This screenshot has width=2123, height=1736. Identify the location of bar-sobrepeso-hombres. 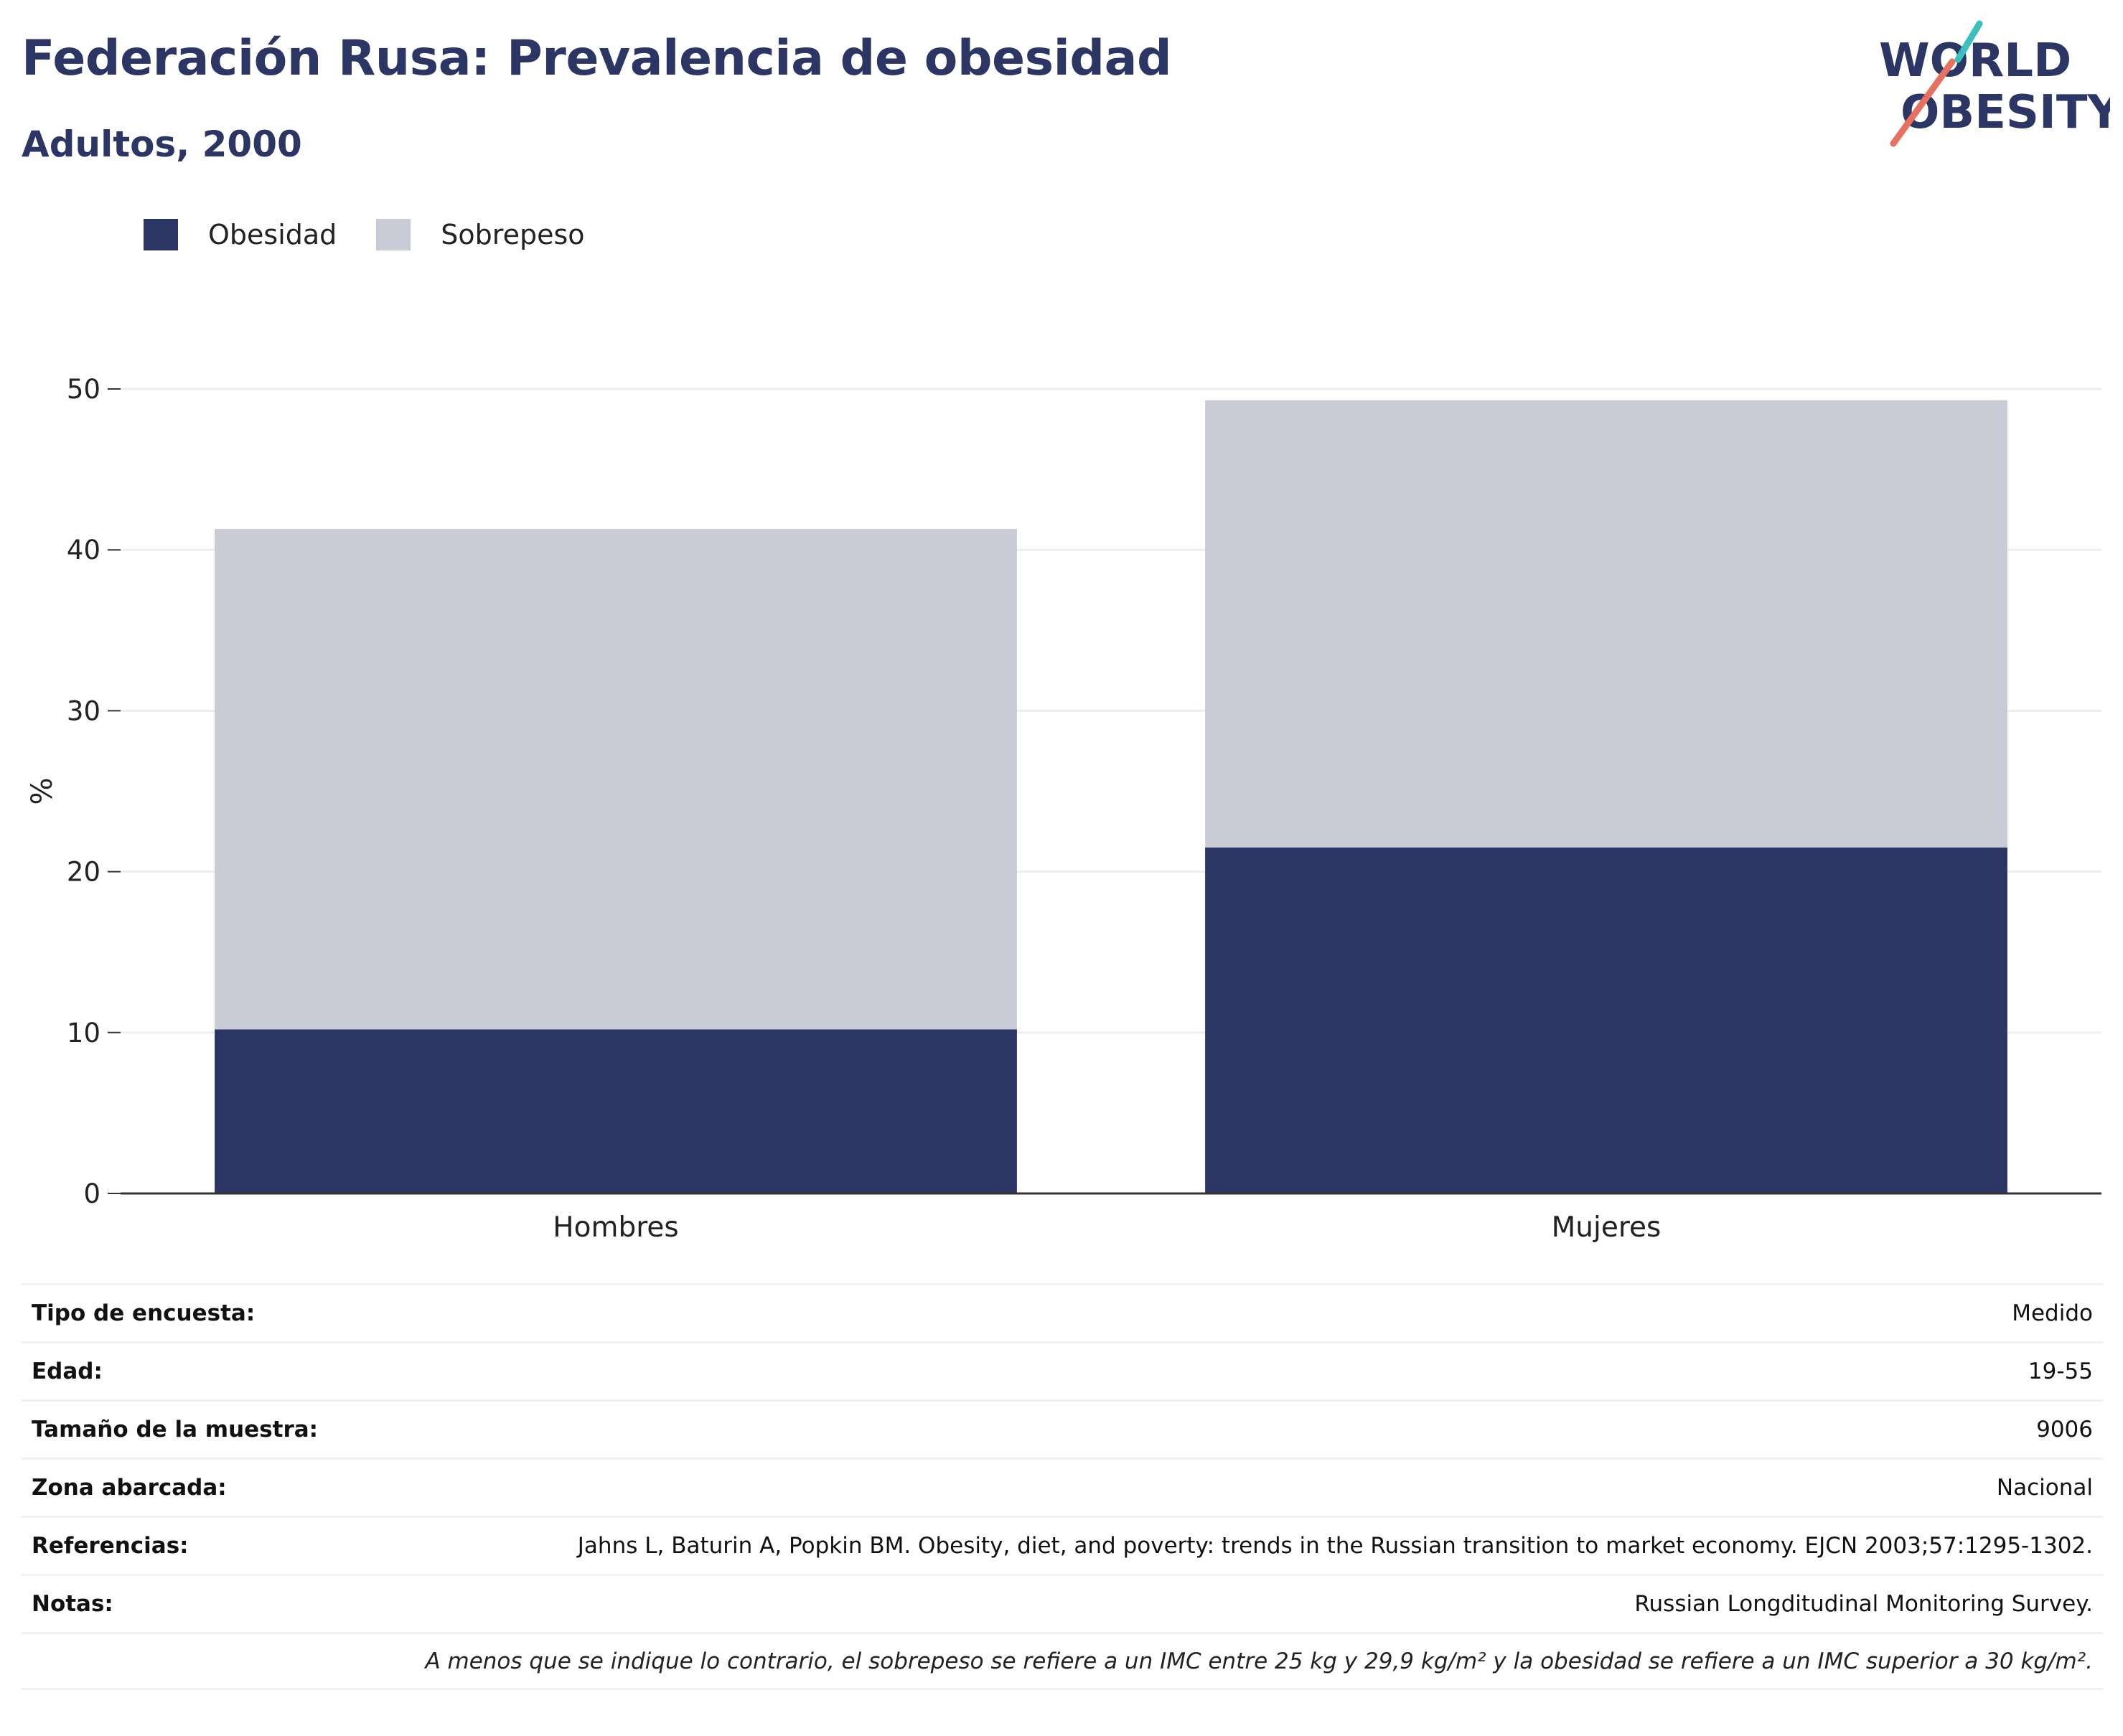
(616, 779).